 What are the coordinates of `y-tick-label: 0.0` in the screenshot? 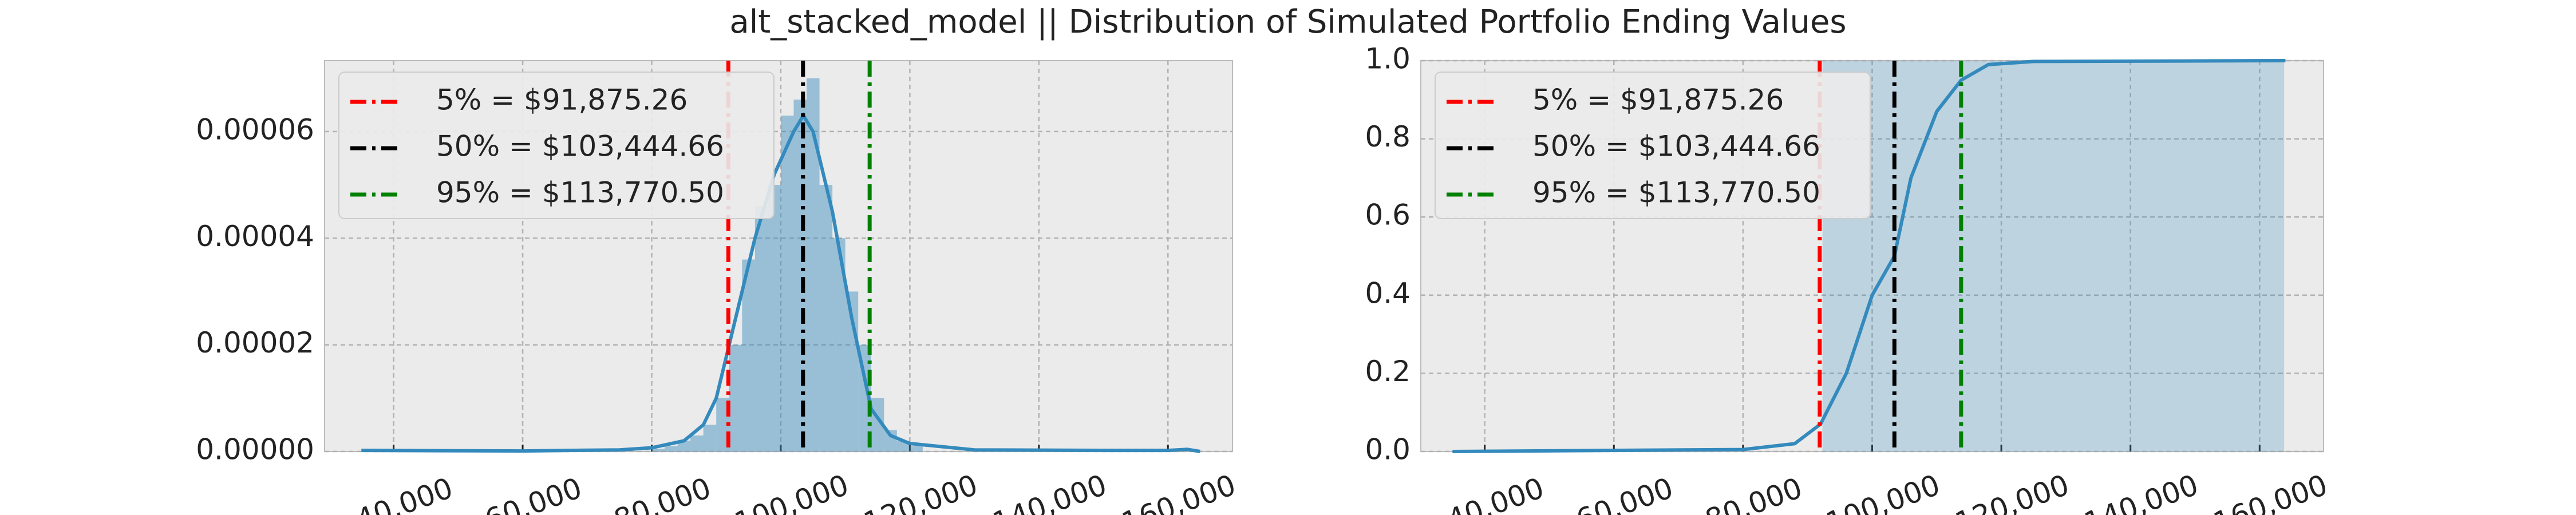 It's located at (1388, 449).